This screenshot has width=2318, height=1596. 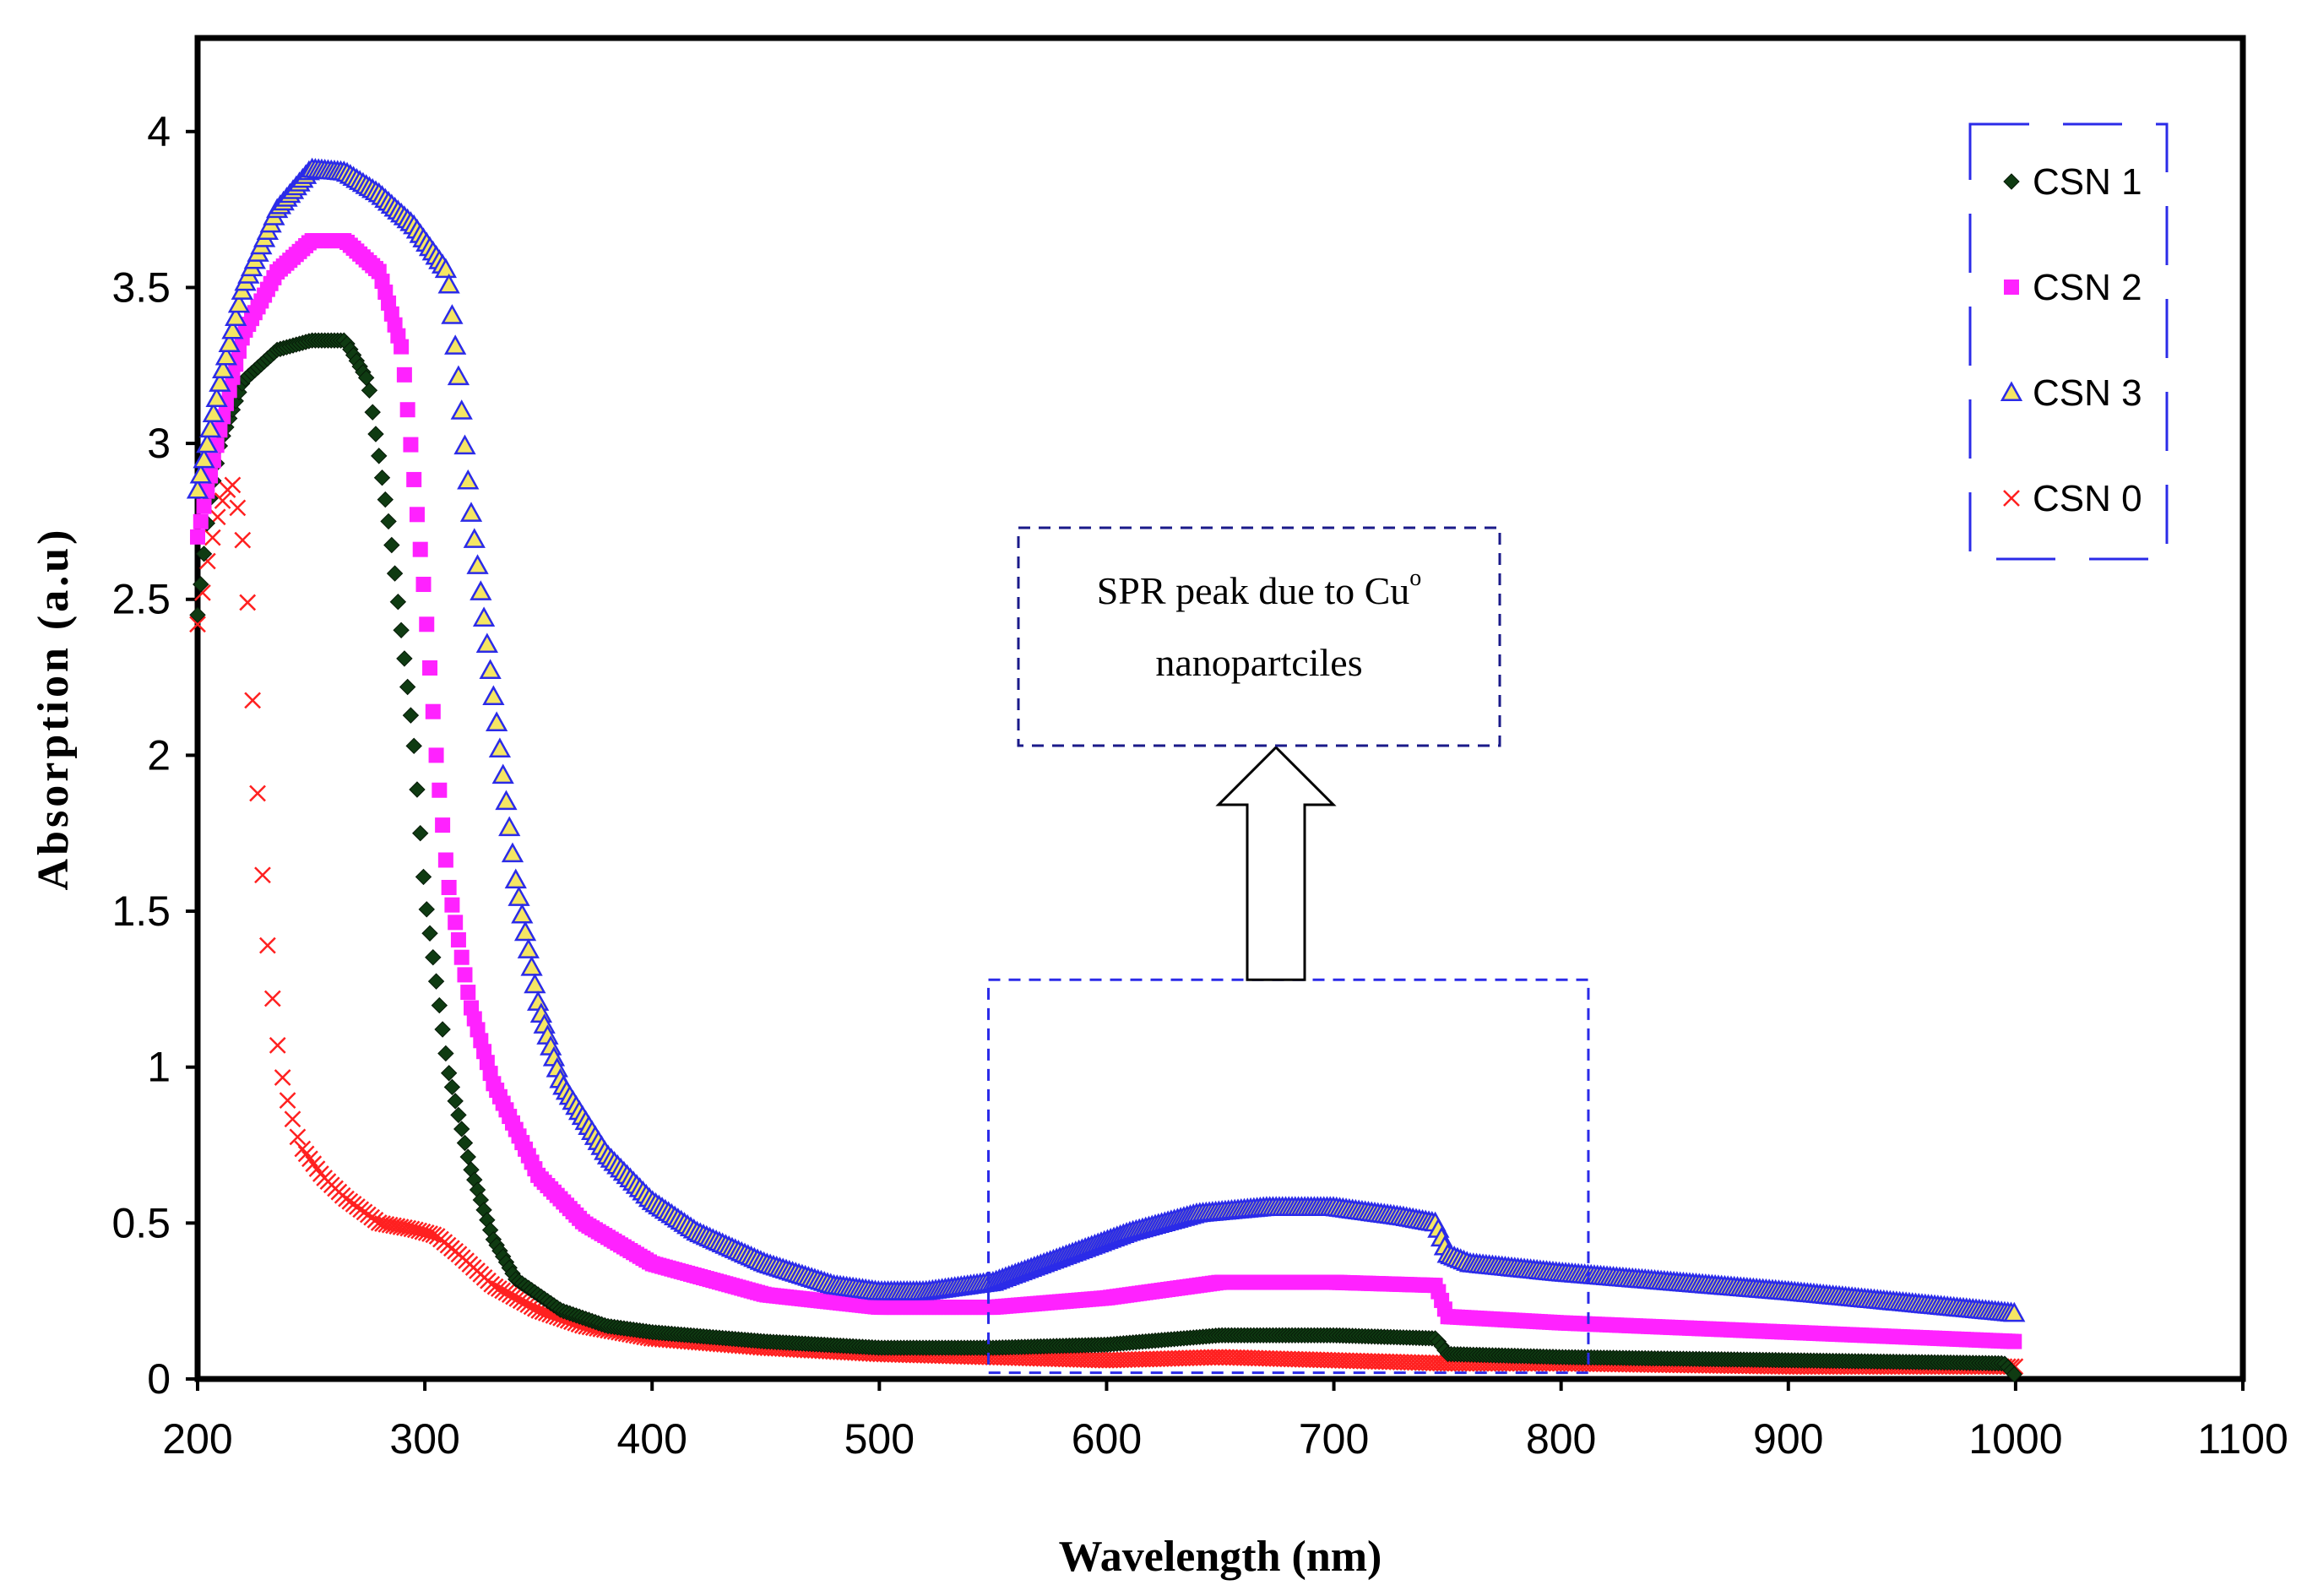 I want to click on x-tick-label: 300, so click(x=424, y=1439).